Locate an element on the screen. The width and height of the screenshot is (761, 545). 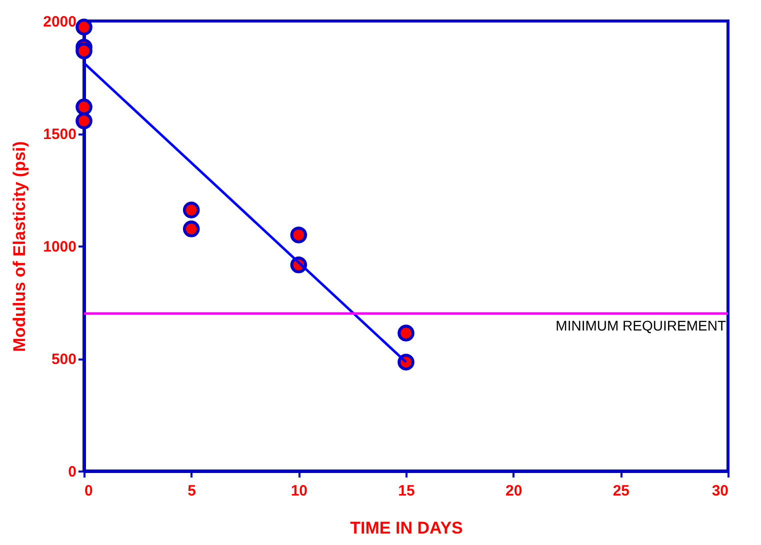
x-tick-label: 10 is located at coordinates (299, 491).